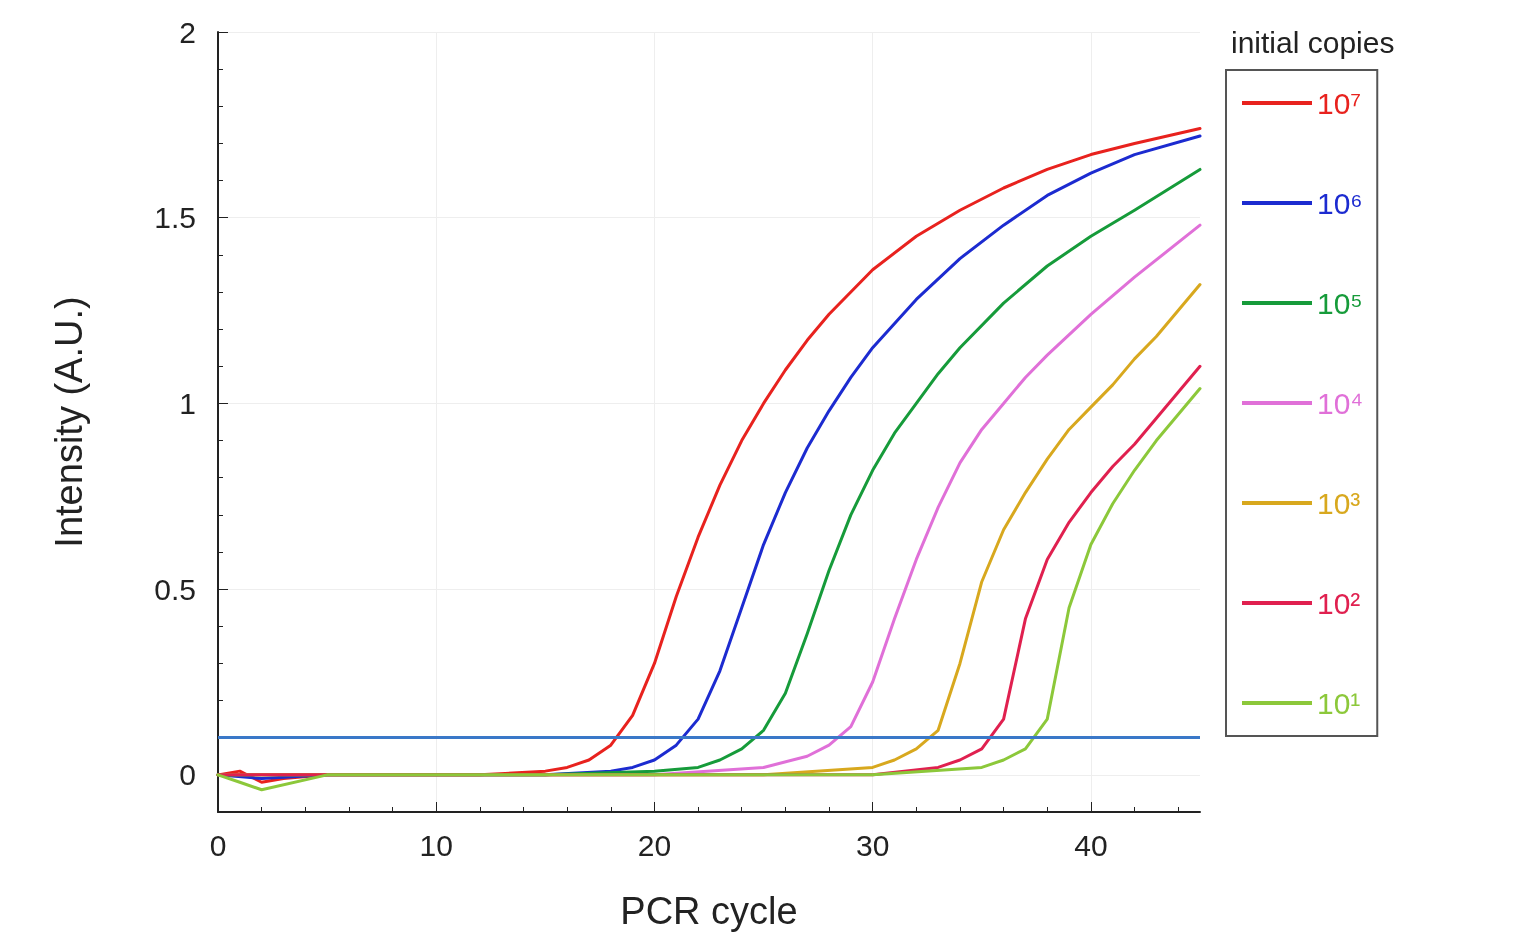  What do you see at coordinates (1340, 403) in the screenshot?
I see `legend-label: 10⁴` at bounding box center [1340, 403].